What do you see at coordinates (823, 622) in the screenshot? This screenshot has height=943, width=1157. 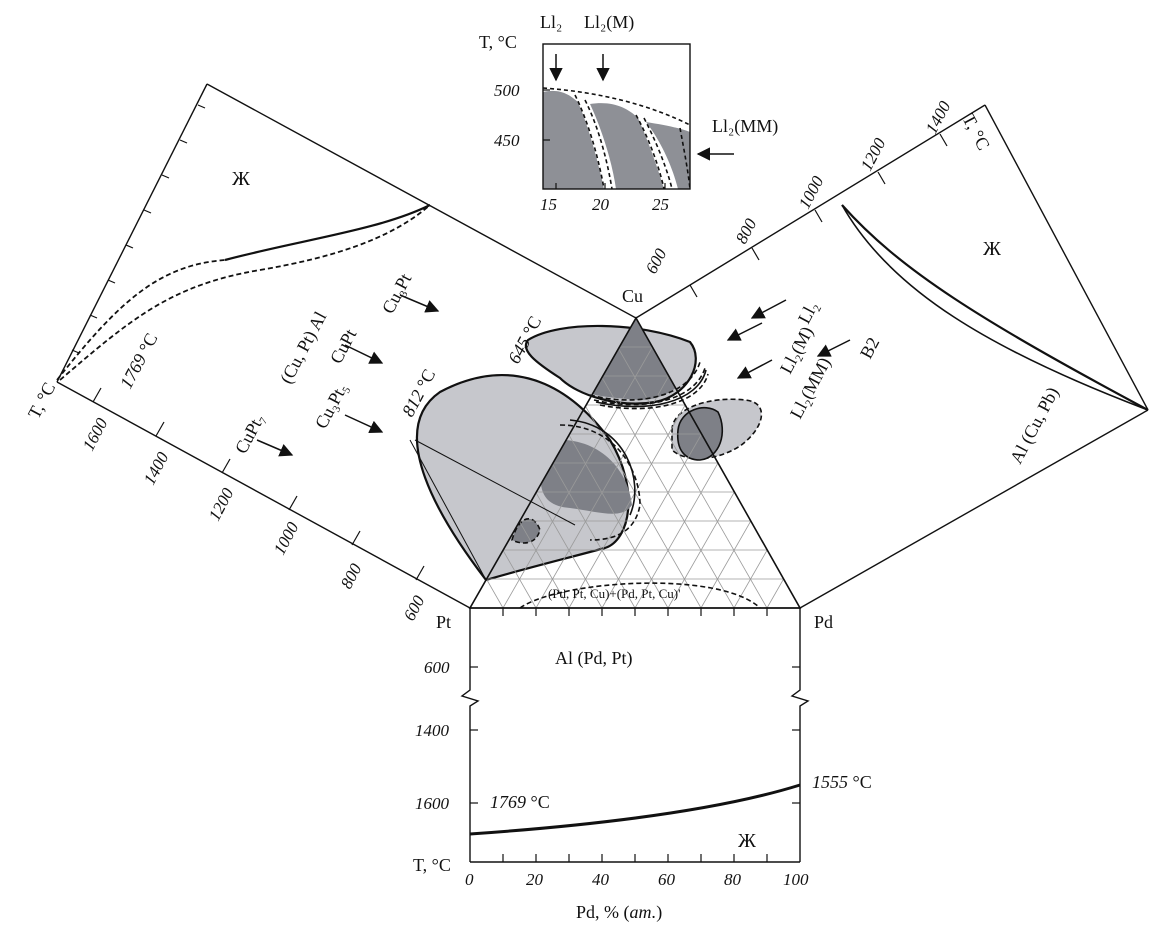 I see `corner-pd: Pd` at bounding box center [823, 622].